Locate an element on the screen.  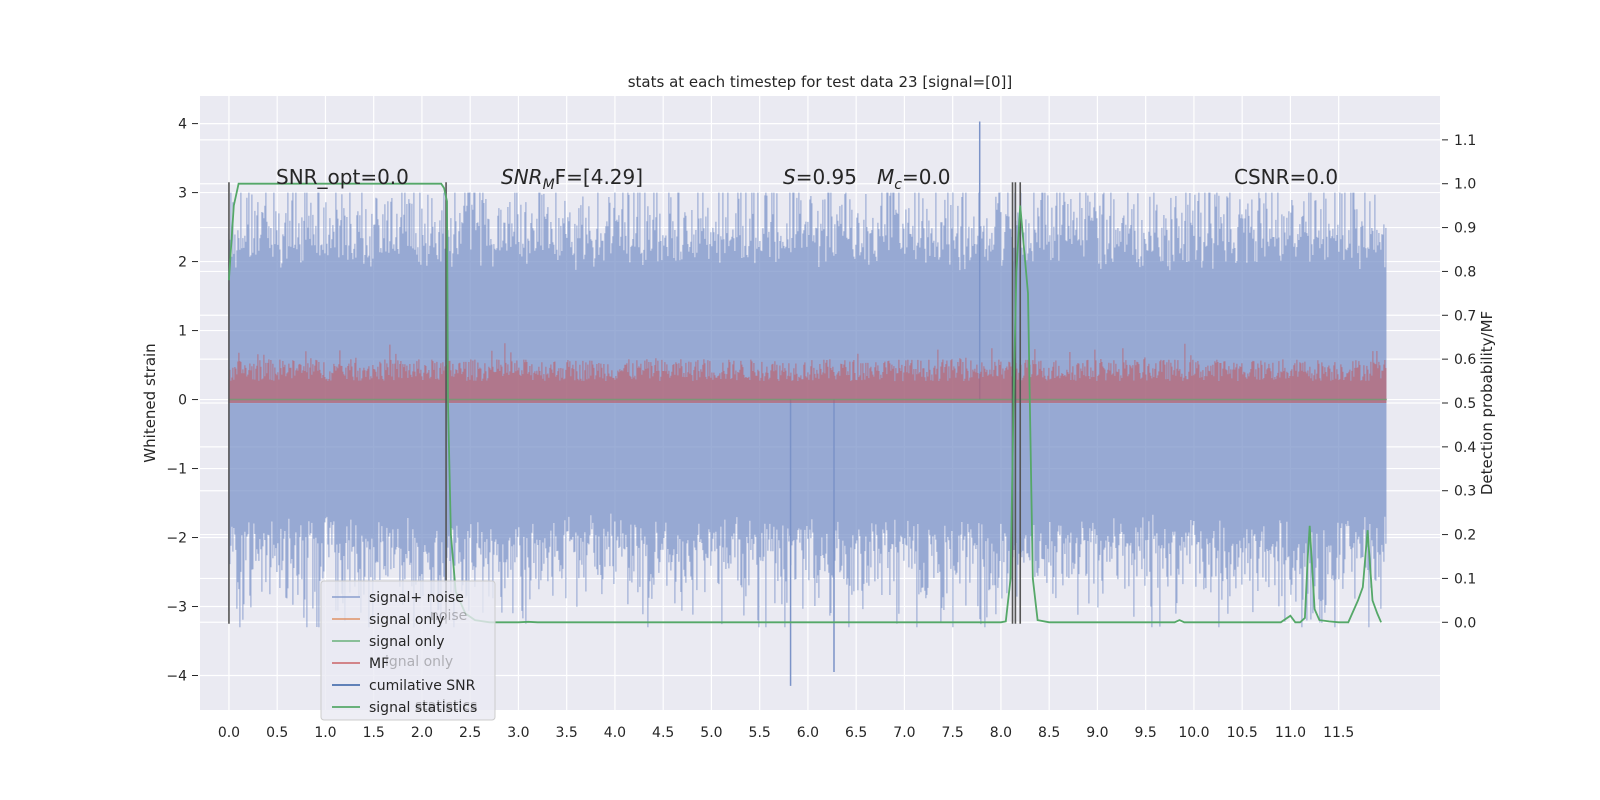
legend-ghost-statistics: statistics is located at coordinates (446, 706).